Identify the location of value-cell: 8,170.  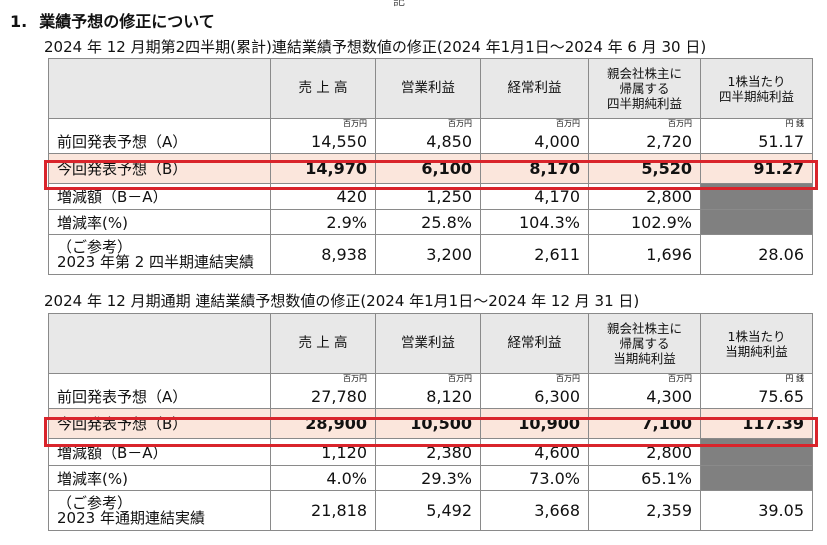
(534, 168).